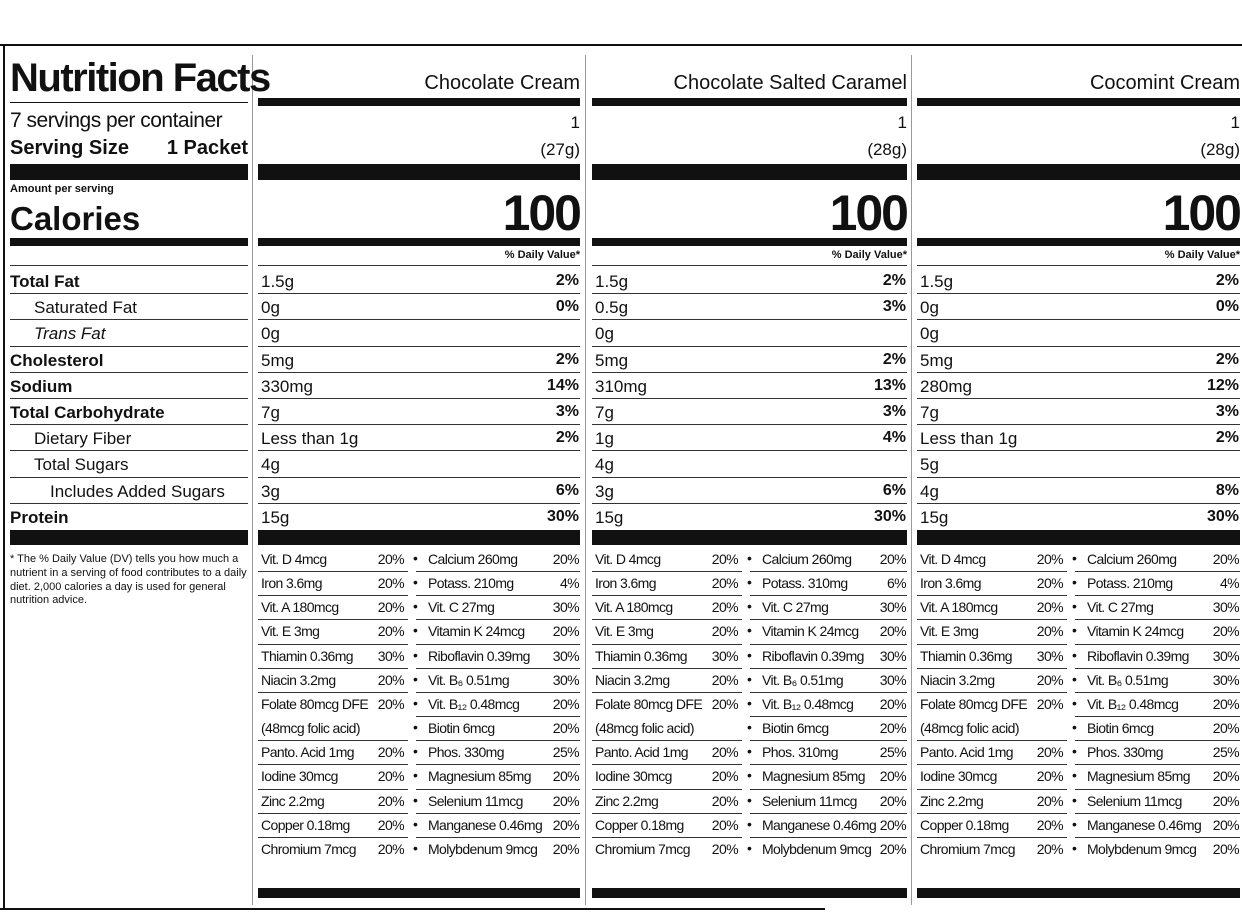 This screenshot has width=1242, height=919. What do you see at coordinates (129, 102) in the screenshot?
I see `title-rule` at bounding box center [129, 102].